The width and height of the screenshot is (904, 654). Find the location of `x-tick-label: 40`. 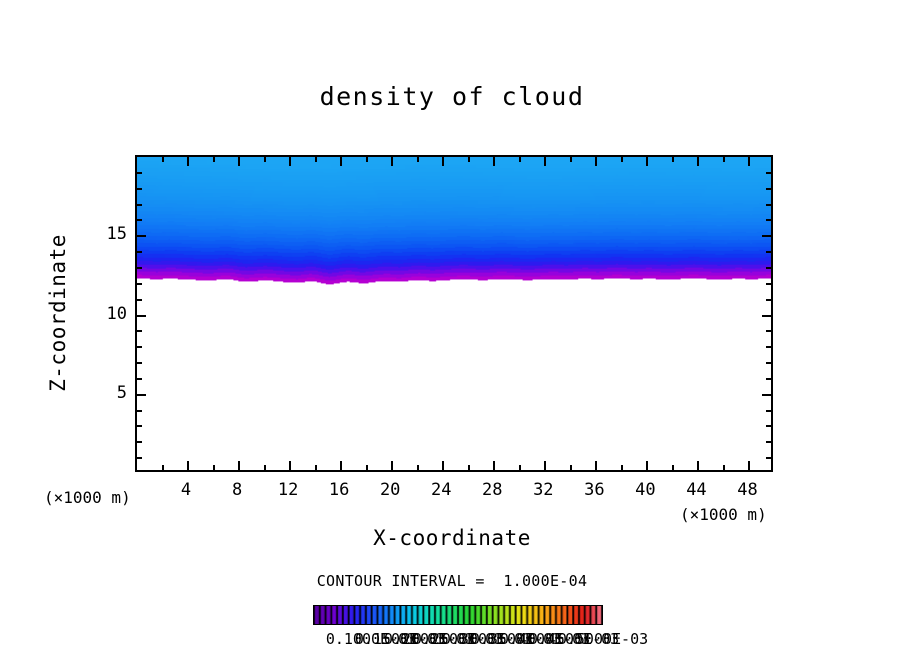

x-tick-label: 40 is located at coordinates (645, 490).